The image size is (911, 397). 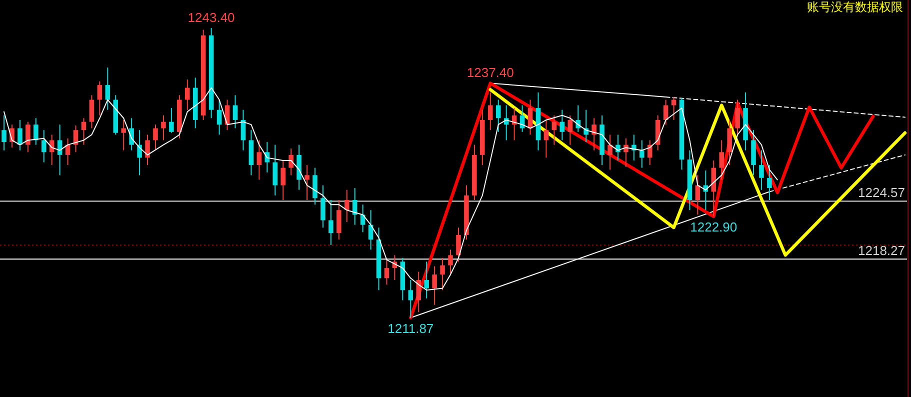 What do you see at coordinates (411, 328) in the screenshot?
I see `annotation: 1211.87` at bounding box center [411, 328].